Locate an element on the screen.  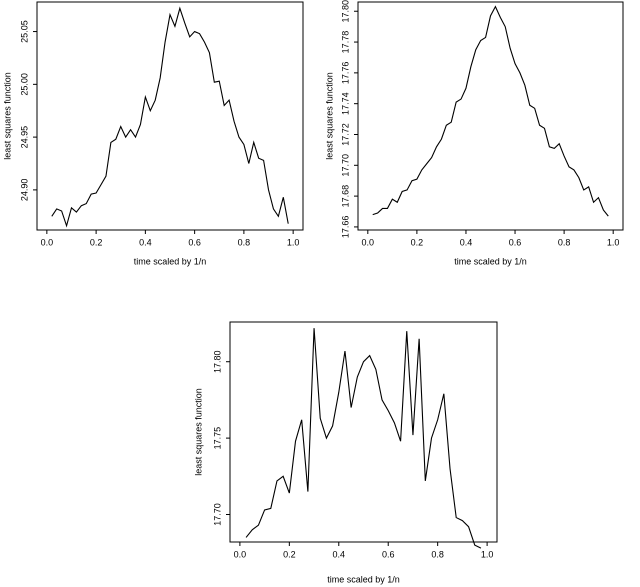
y-tick-label: 25.05 is located at coordinates (24, 31).